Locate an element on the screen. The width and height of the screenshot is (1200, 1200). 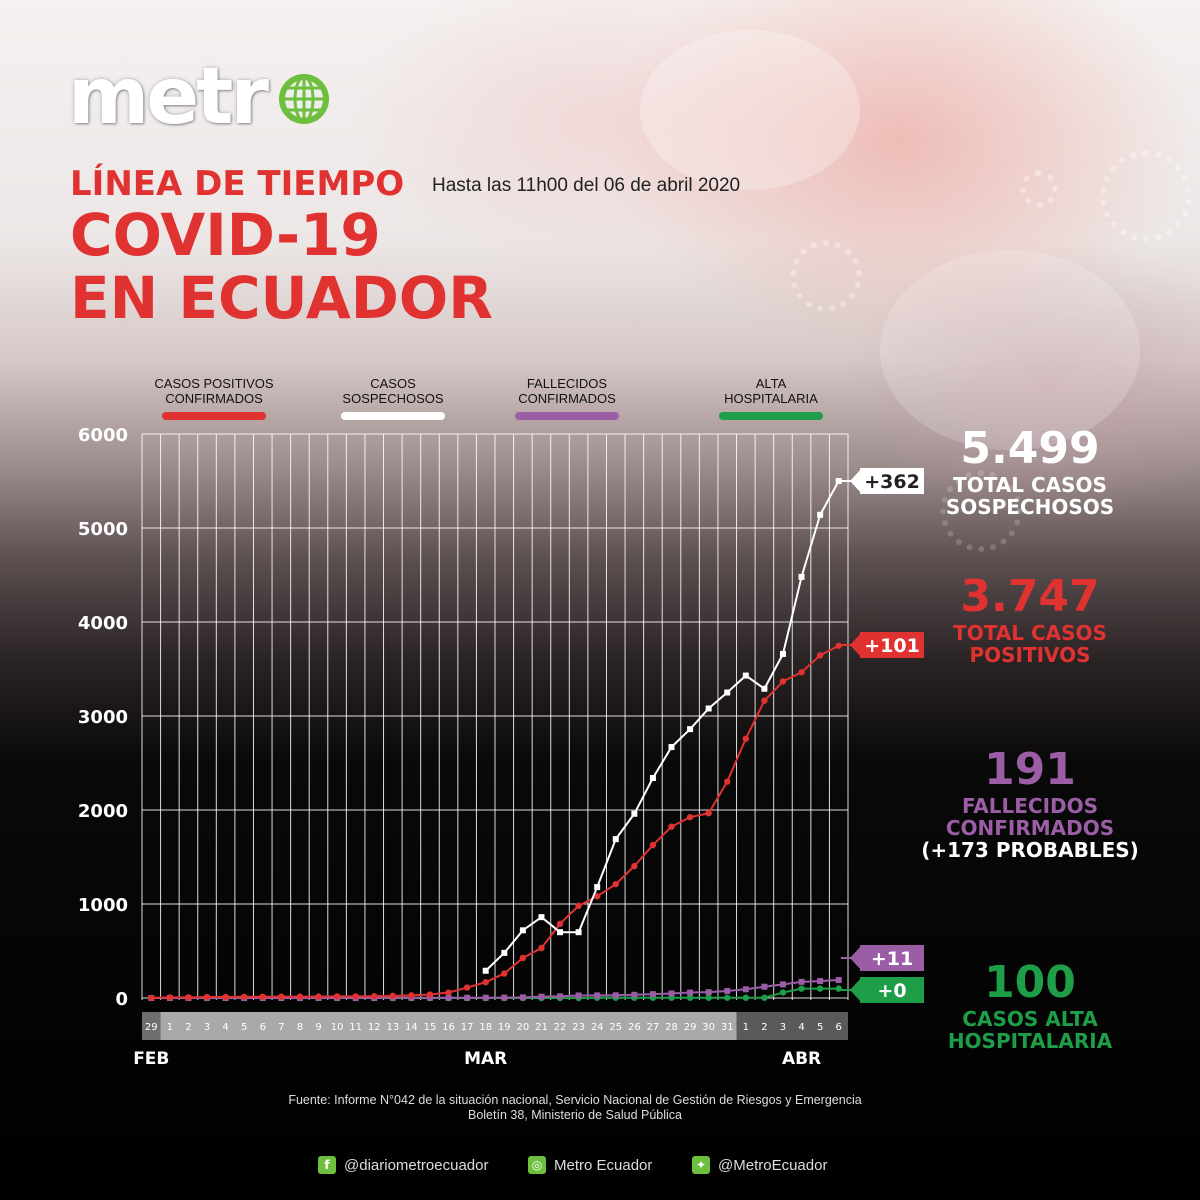
legend-item-alta: ALTA HOSPITALARIA is located at coordinates (771, 398).